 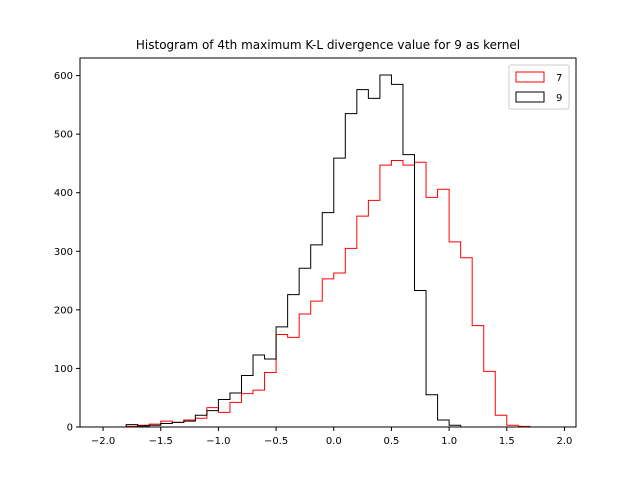 I want to click on legend-box, so click(x=539, y=87).